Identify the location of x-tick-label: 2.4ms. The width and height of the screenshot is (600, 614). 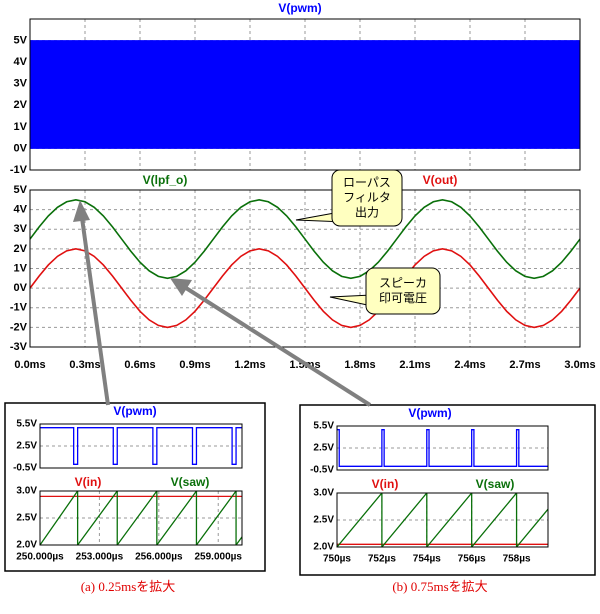
(469, 365).